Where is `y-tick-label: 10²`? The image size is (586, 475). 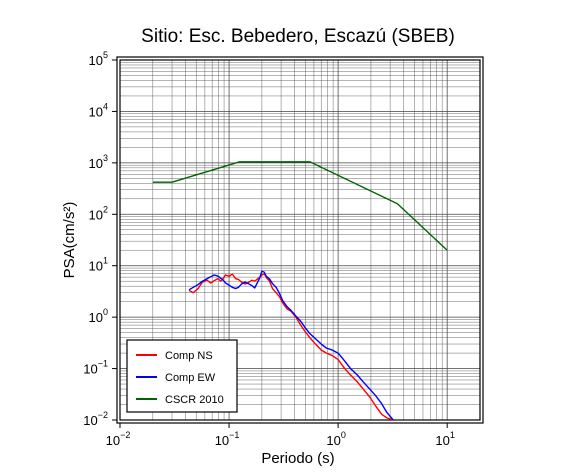 y-tick-label: 10² is located at coordinates (98, 213).